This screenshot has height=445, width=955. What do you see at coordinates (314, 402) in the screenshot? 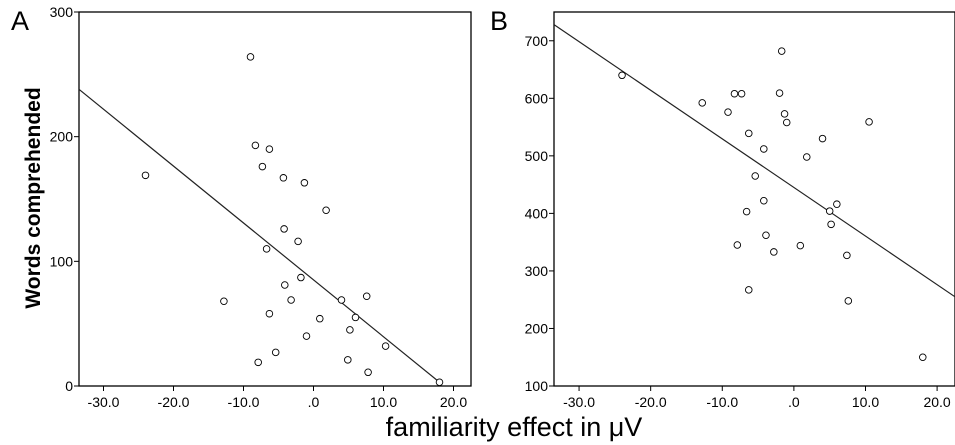
I see `panel-a-xtick-label: .0` at bounding box center [314, 402].